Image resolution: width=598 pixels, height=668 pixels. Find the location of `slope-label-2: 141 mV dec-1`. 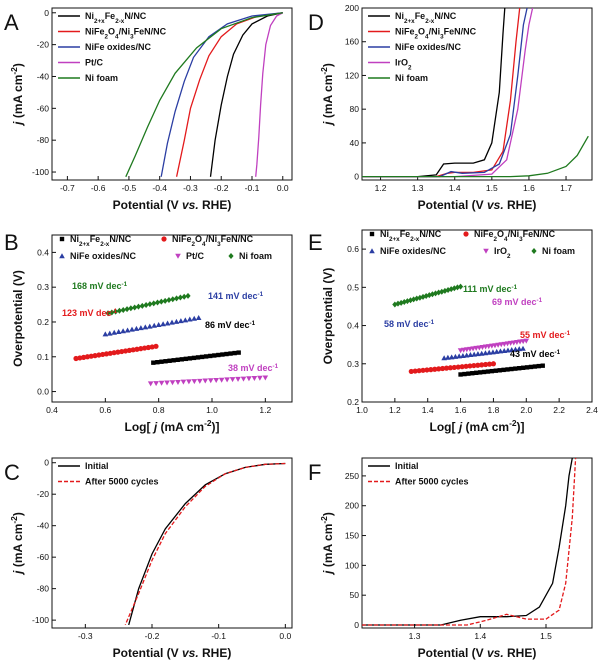

slope-label-2: 141 mV dec-1 is located at coordinates (236, 296).